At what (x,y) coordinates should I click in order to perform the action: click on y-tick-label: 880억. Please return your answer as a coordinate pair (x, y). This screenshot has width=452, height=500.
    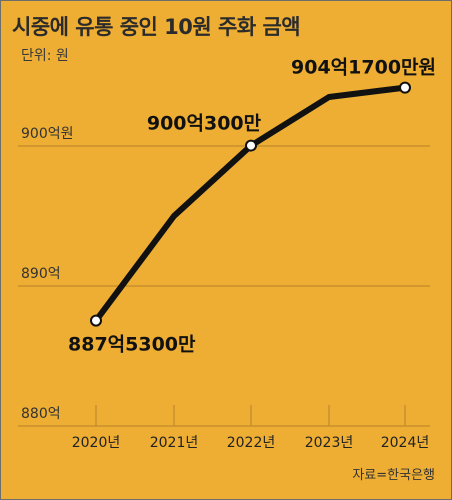
    Looking at the image, I should click on (41, 414).